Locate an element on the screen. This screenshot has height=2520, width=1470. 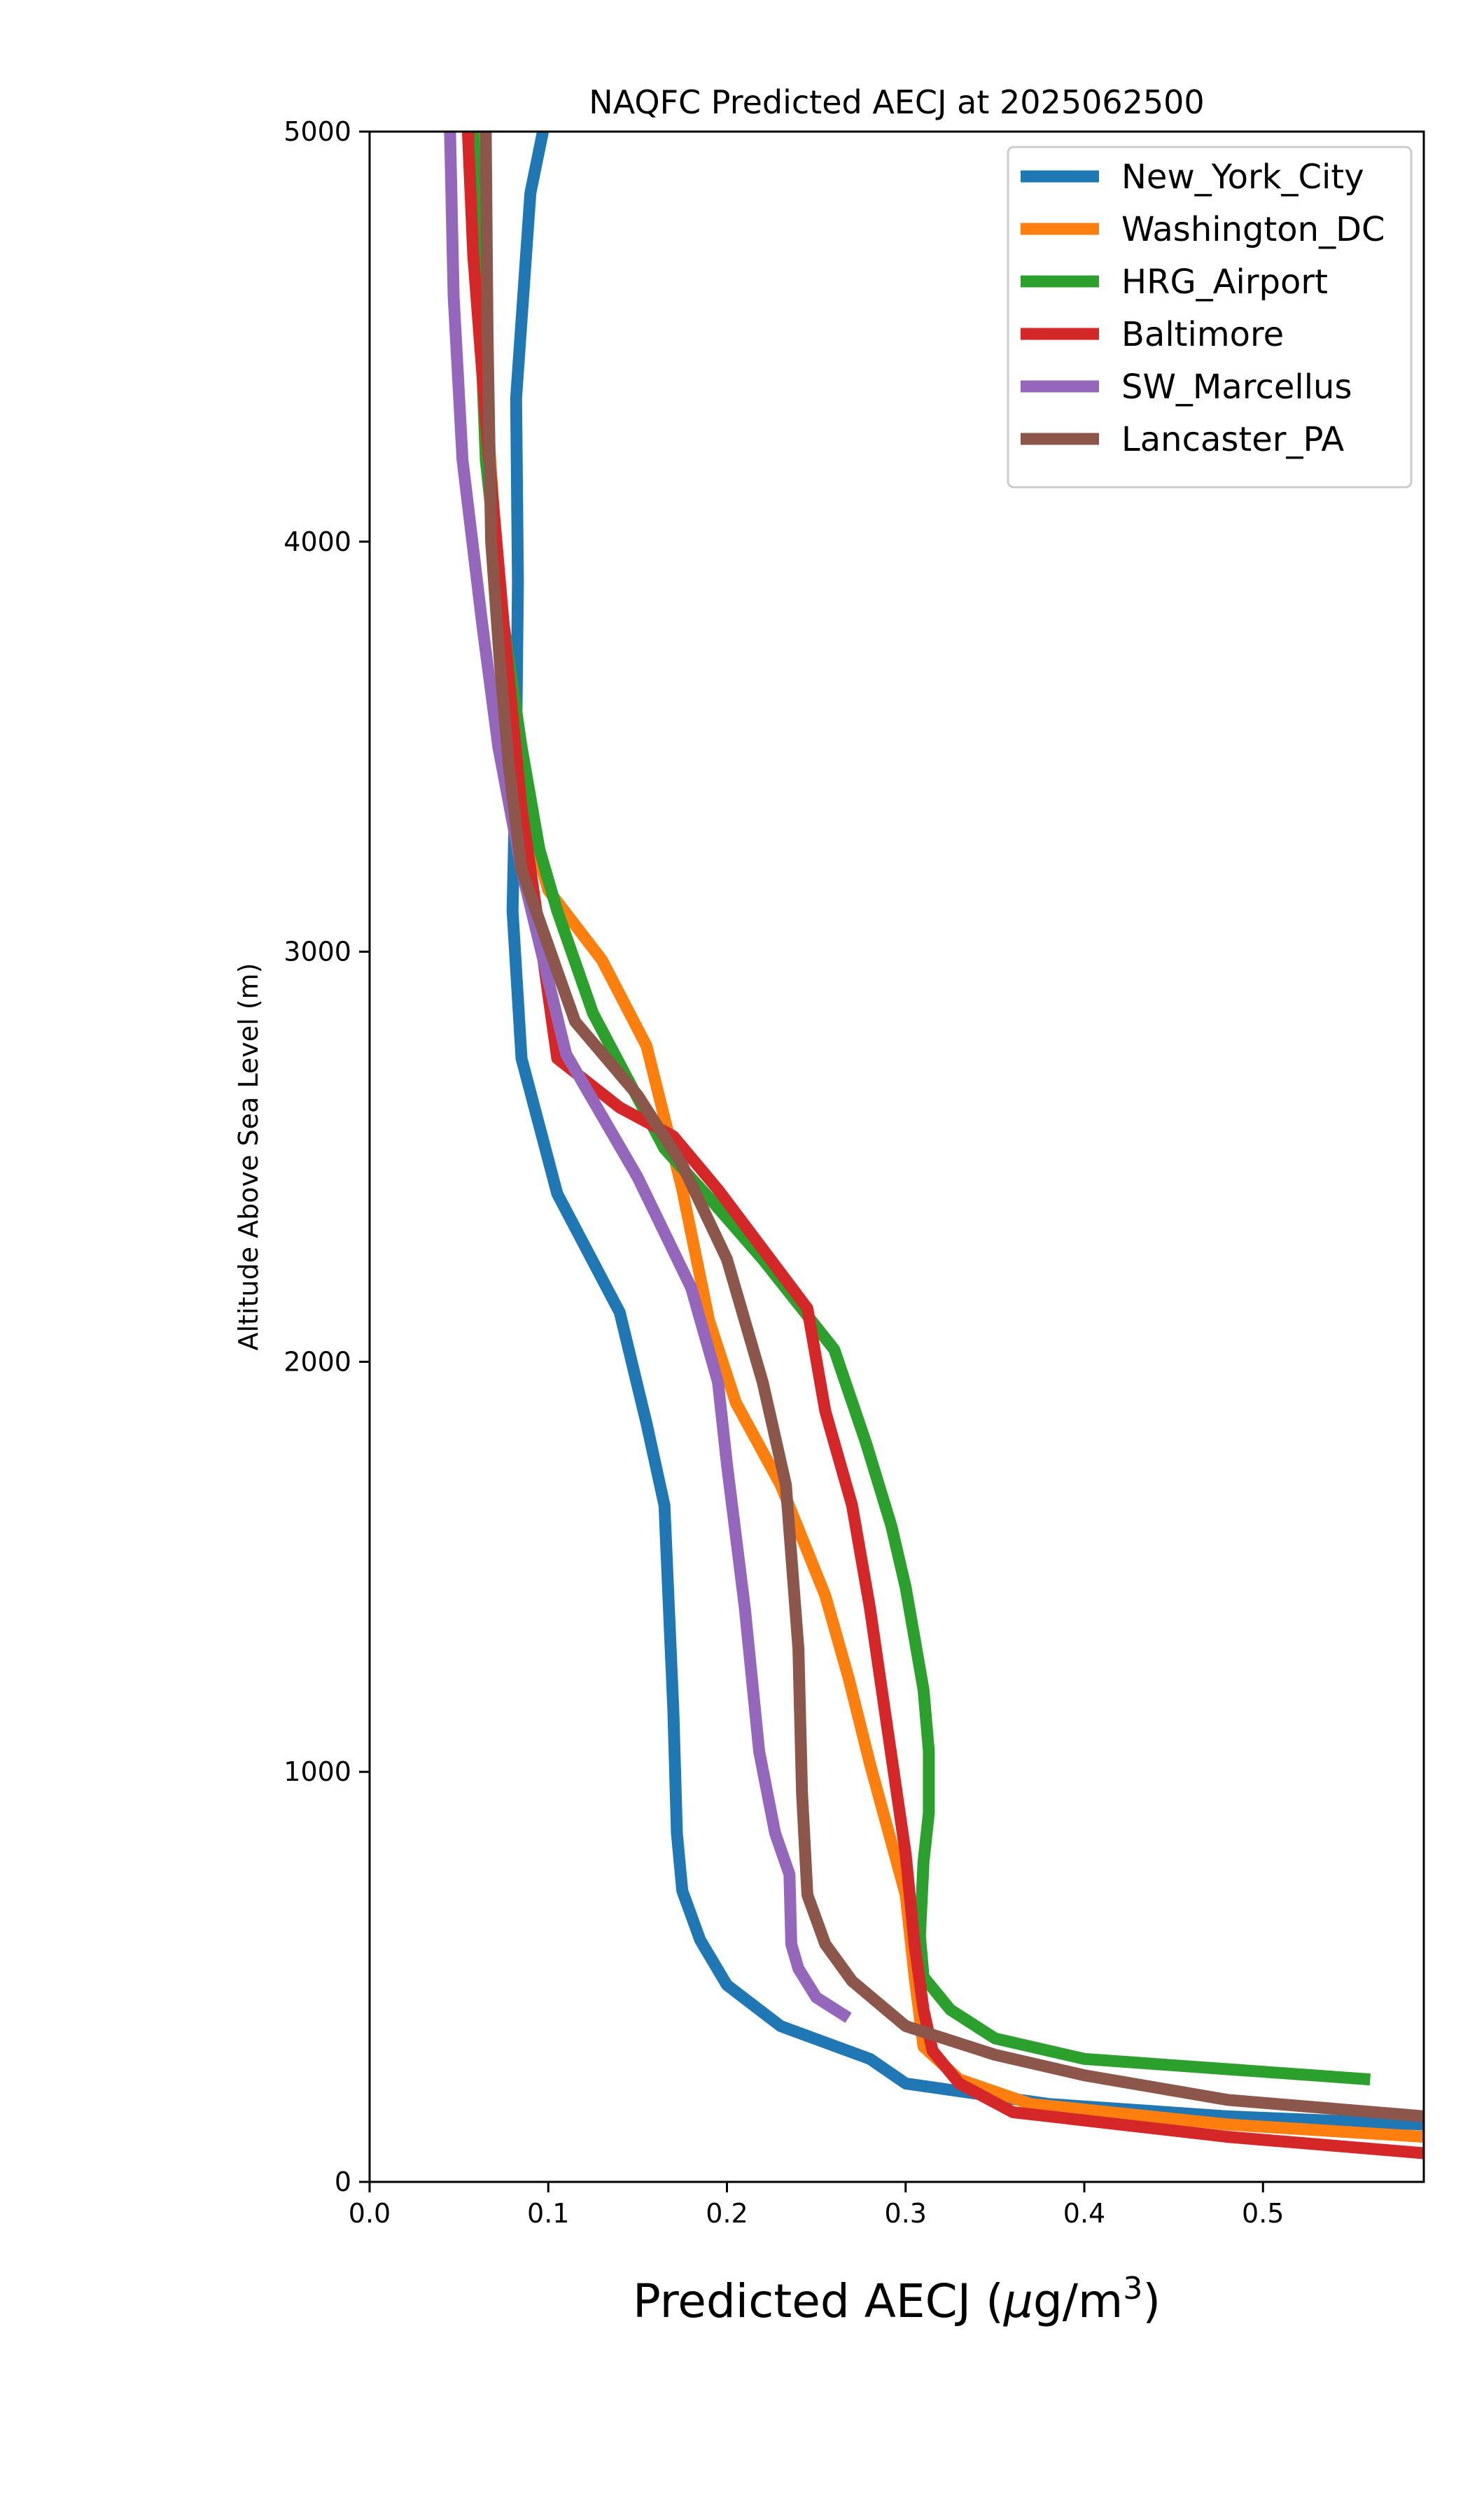
legend-label: Washington_DC is located at coordinates (1253, 229).